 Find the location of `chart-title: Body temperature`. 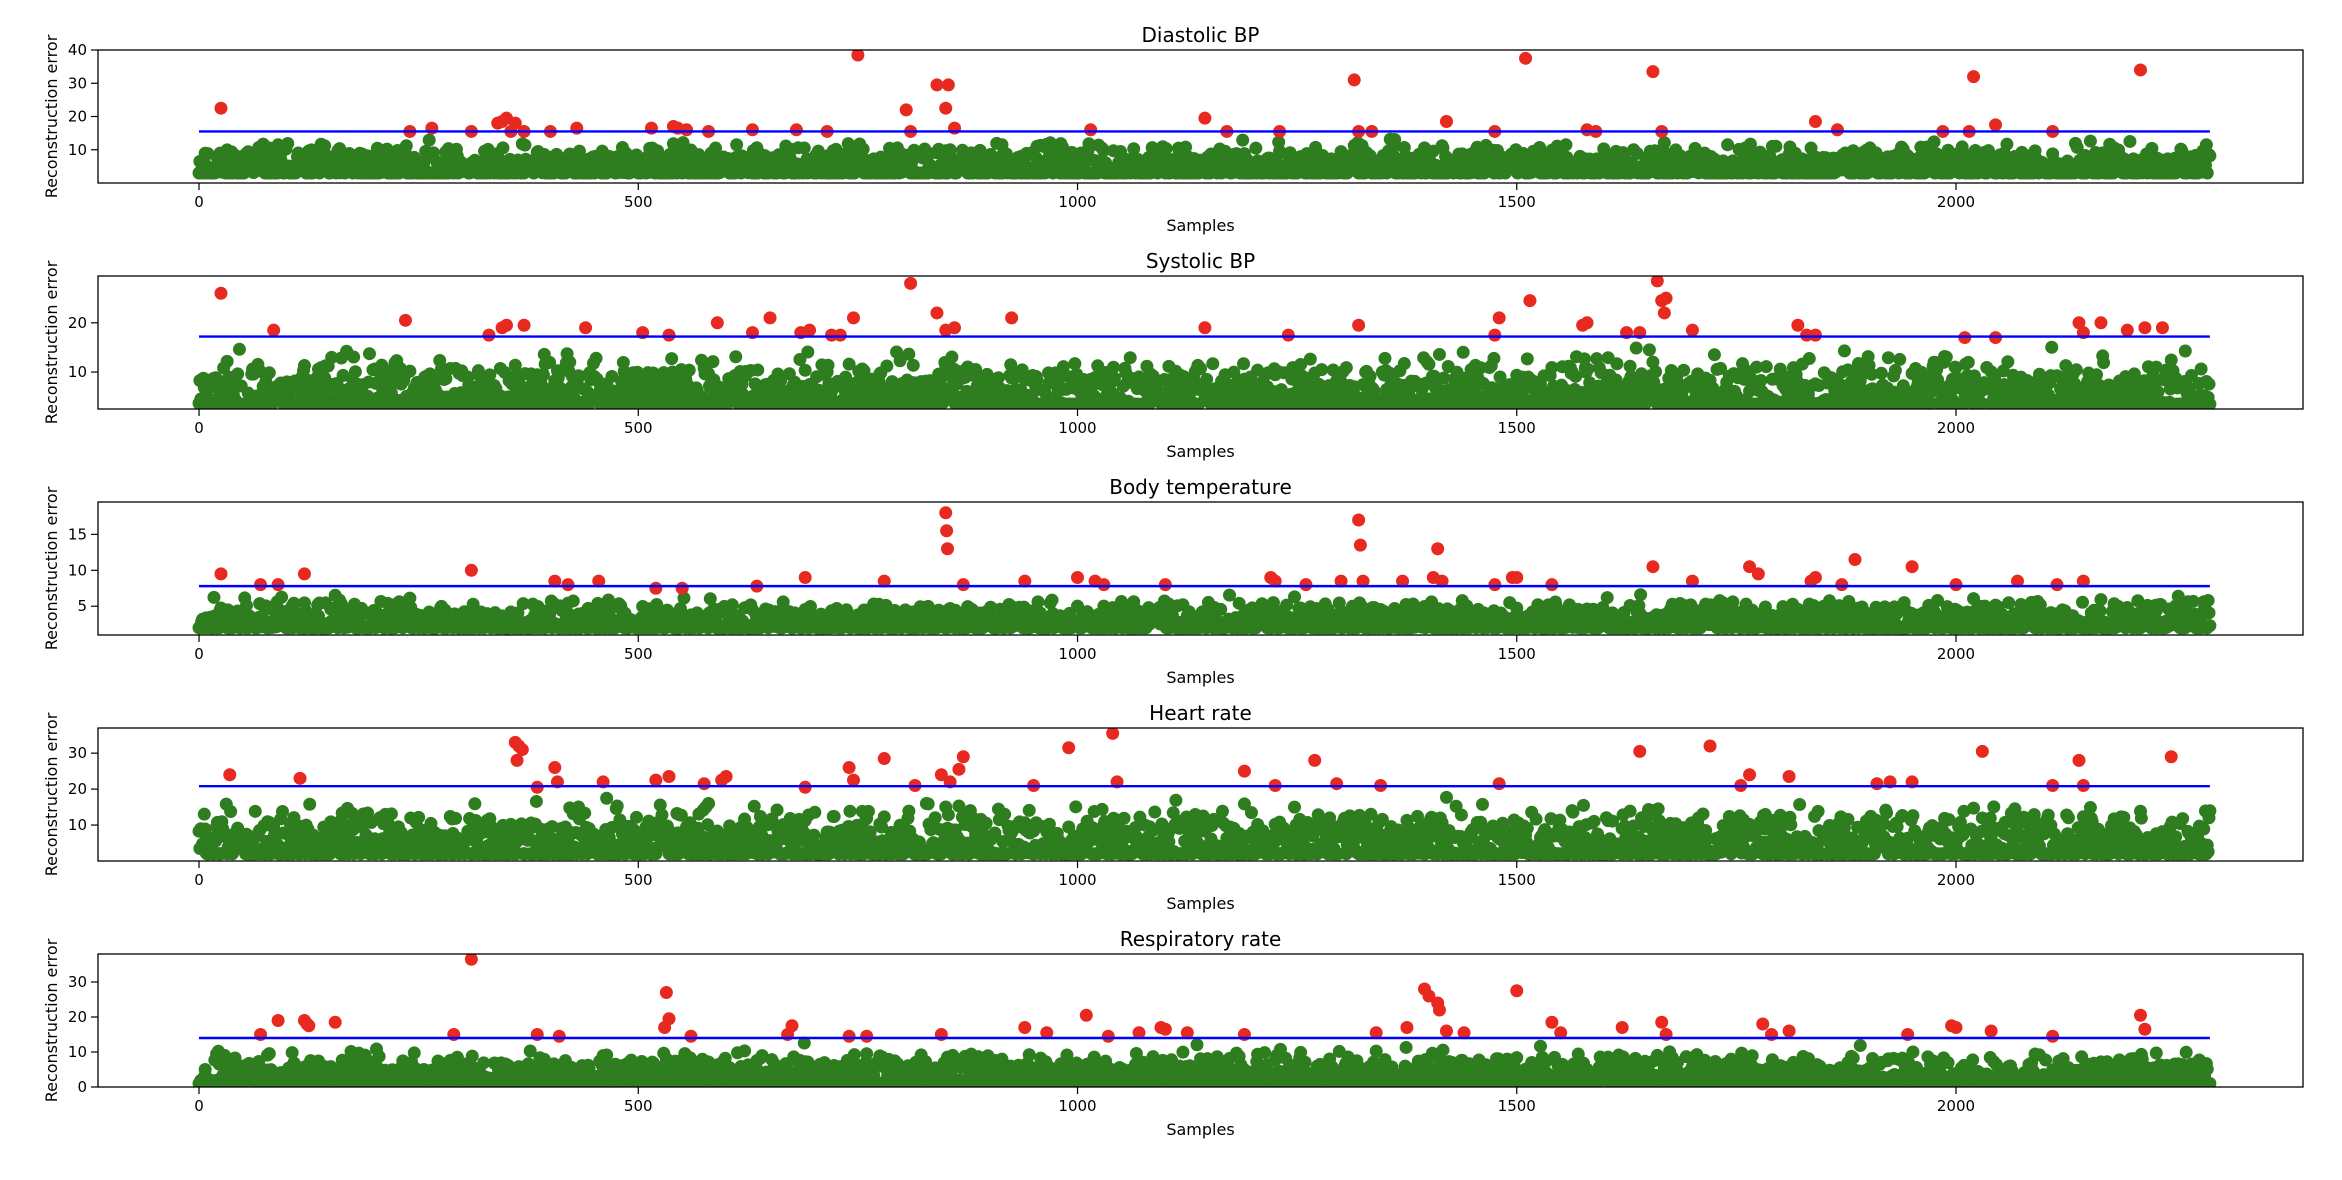

chart-title: Body temperature is located at coordinates (1200, 487).